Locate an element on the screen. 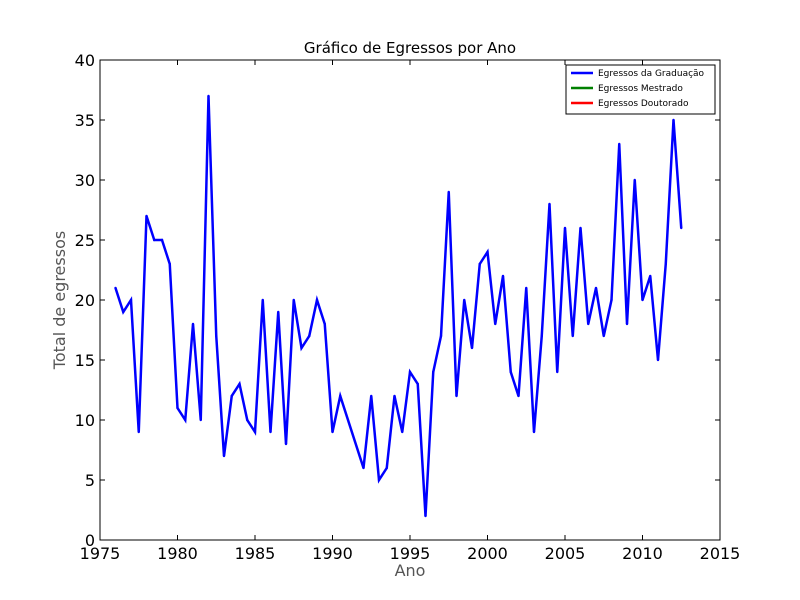 The image size is (800, 600). x-tick-label: 1990 is located at coordinates (332, 553).